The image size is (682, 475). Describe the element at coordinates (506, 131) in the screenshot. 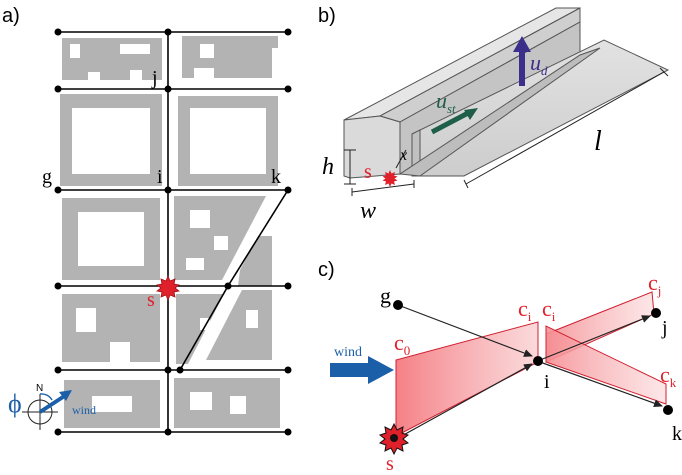

I see `dimension-lines` at that location.